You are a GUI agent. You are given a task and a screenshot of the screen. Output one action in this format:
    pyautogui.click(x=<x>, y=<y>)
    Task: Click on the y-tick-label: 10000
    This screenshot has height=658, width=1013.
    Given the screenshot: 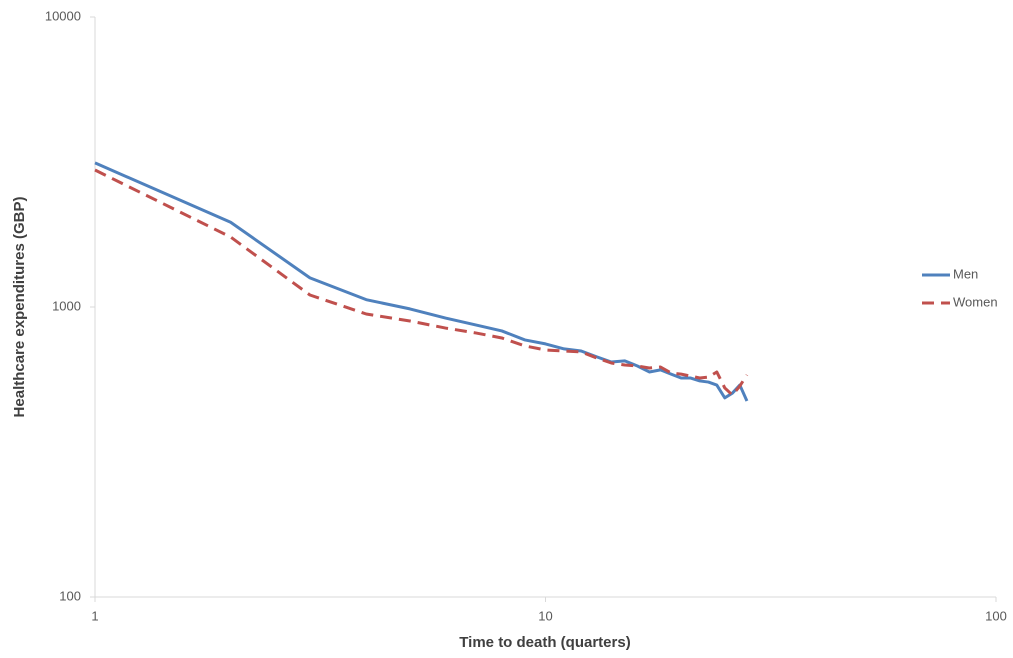 What is the action you would take?
    pyautogui.click(x=63, y=15)
    